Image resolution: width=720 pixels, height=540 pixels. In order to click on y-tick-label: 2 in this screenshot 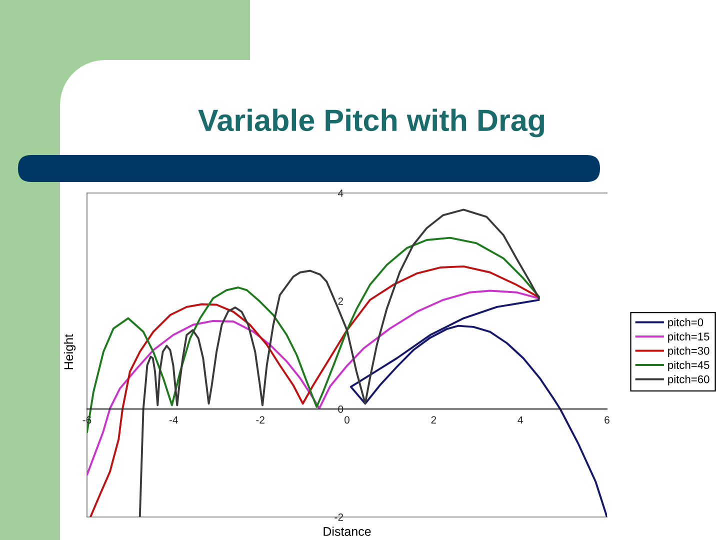, I will do `click(341, 301)`.